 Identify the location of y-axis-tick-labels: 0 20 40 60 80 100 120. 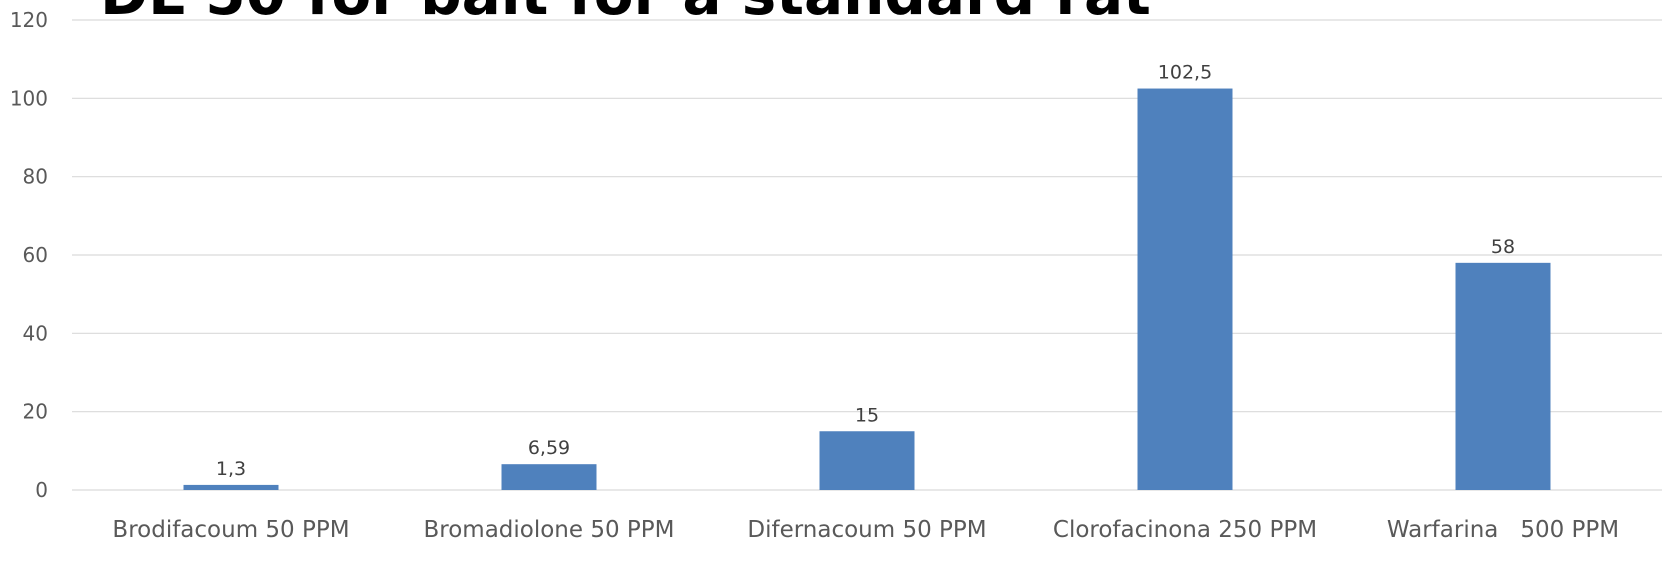
(29, 255).